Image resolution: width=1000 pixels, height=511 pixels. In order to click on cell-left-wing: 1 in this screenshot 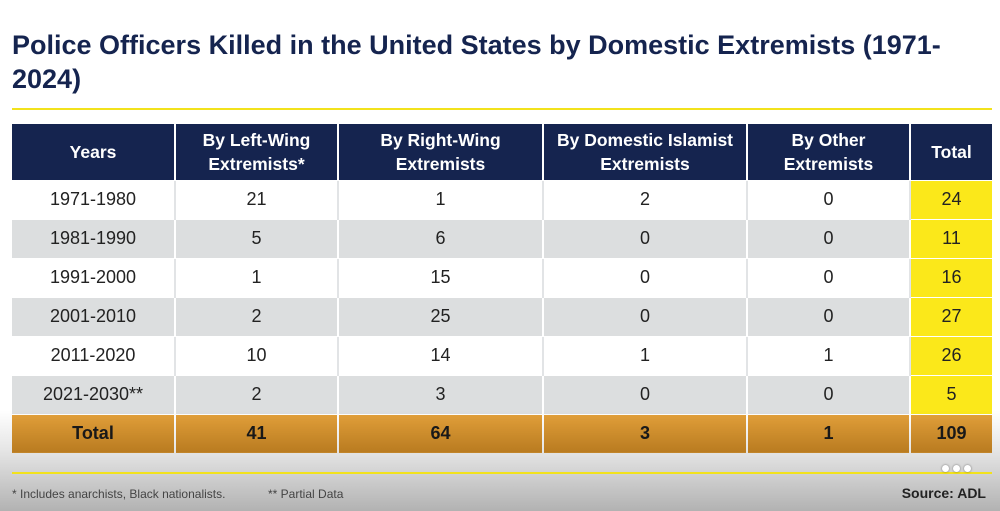, I will do `click(257, 277)`.